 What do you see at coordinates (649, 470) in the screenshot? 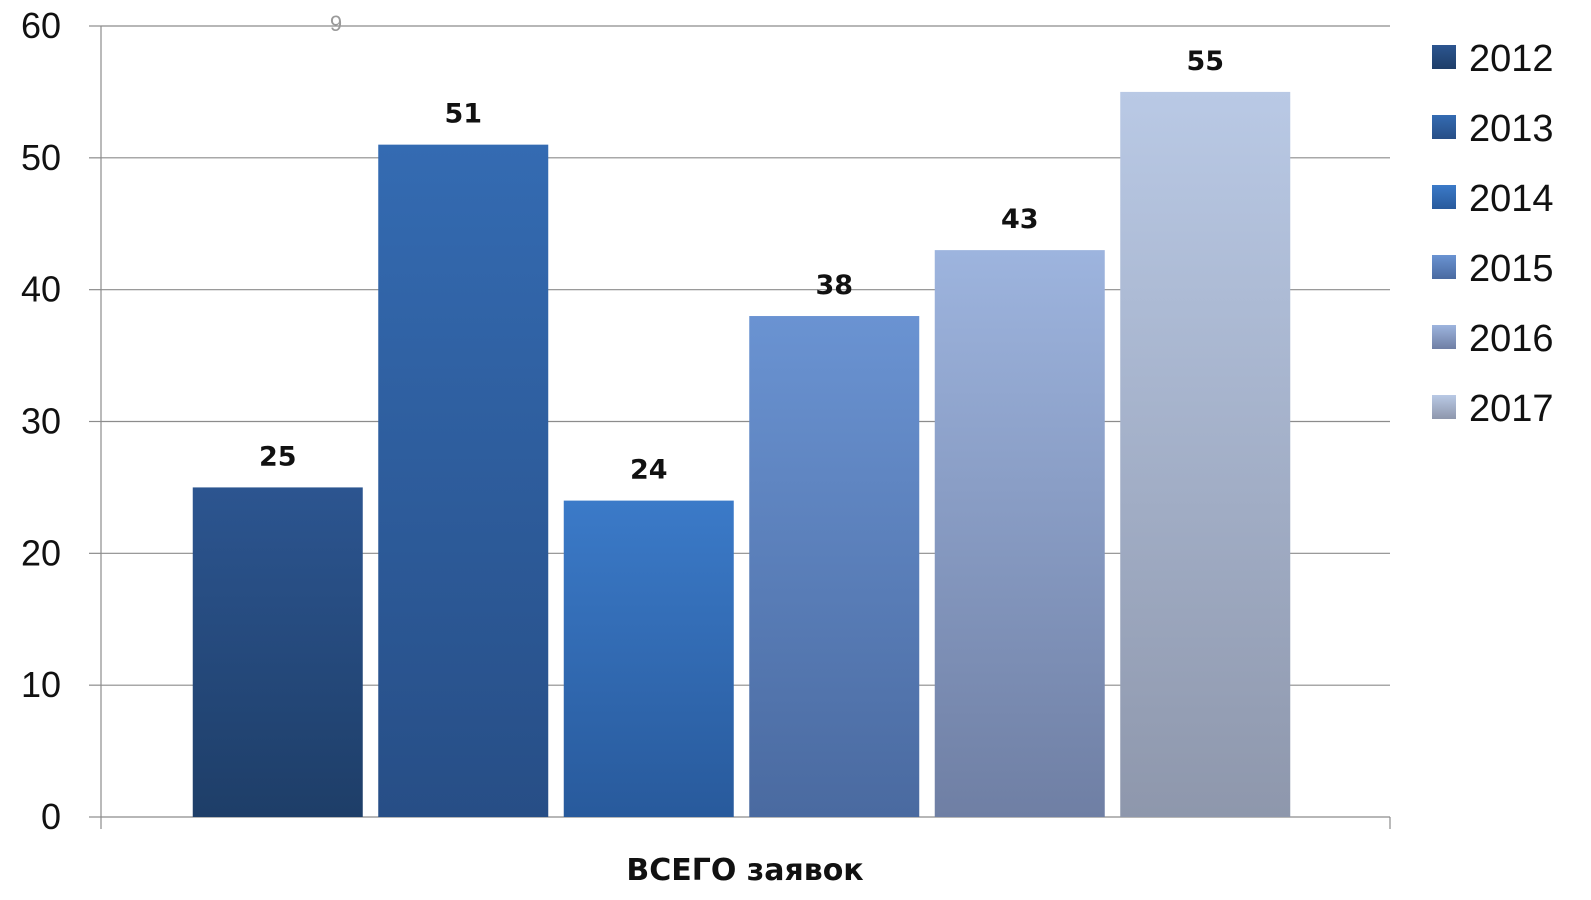
I see `data-label-2014: 24` at bounding box center [649, 470].